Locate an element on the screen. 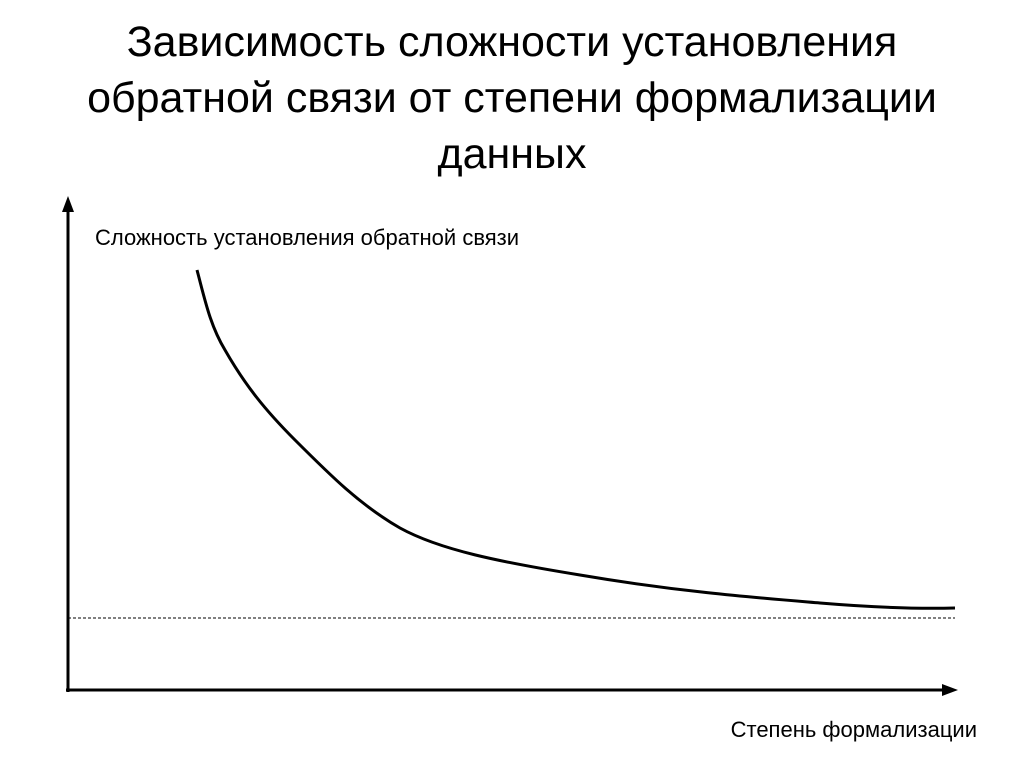 The image size is (1024, 768). x-axis-label: Степень формализации is located at coordinates (854, 729).